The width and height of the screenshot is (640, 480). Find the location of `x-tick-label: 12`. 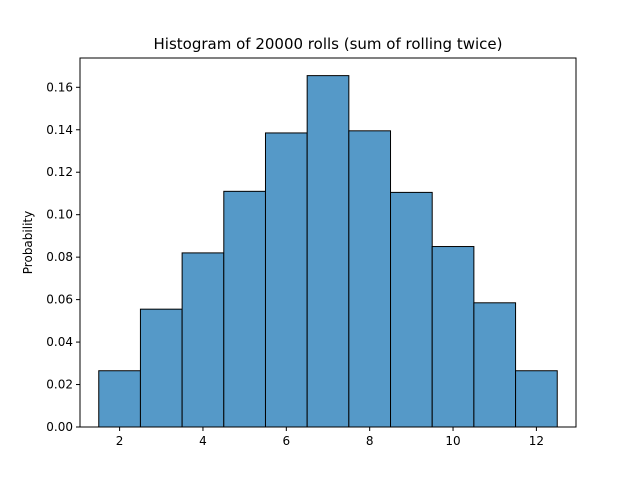

x-tick-label: 12 is located at coordinates (536, 441).